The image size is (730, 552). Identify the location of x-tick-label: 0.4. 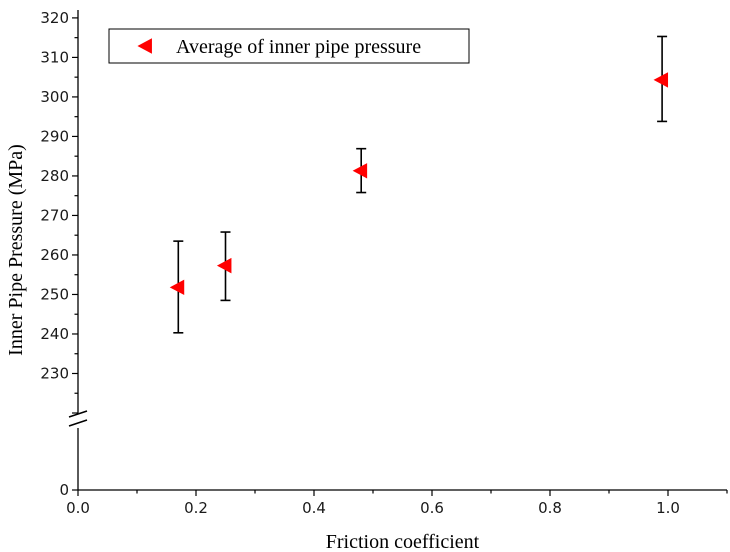
(314, 508).